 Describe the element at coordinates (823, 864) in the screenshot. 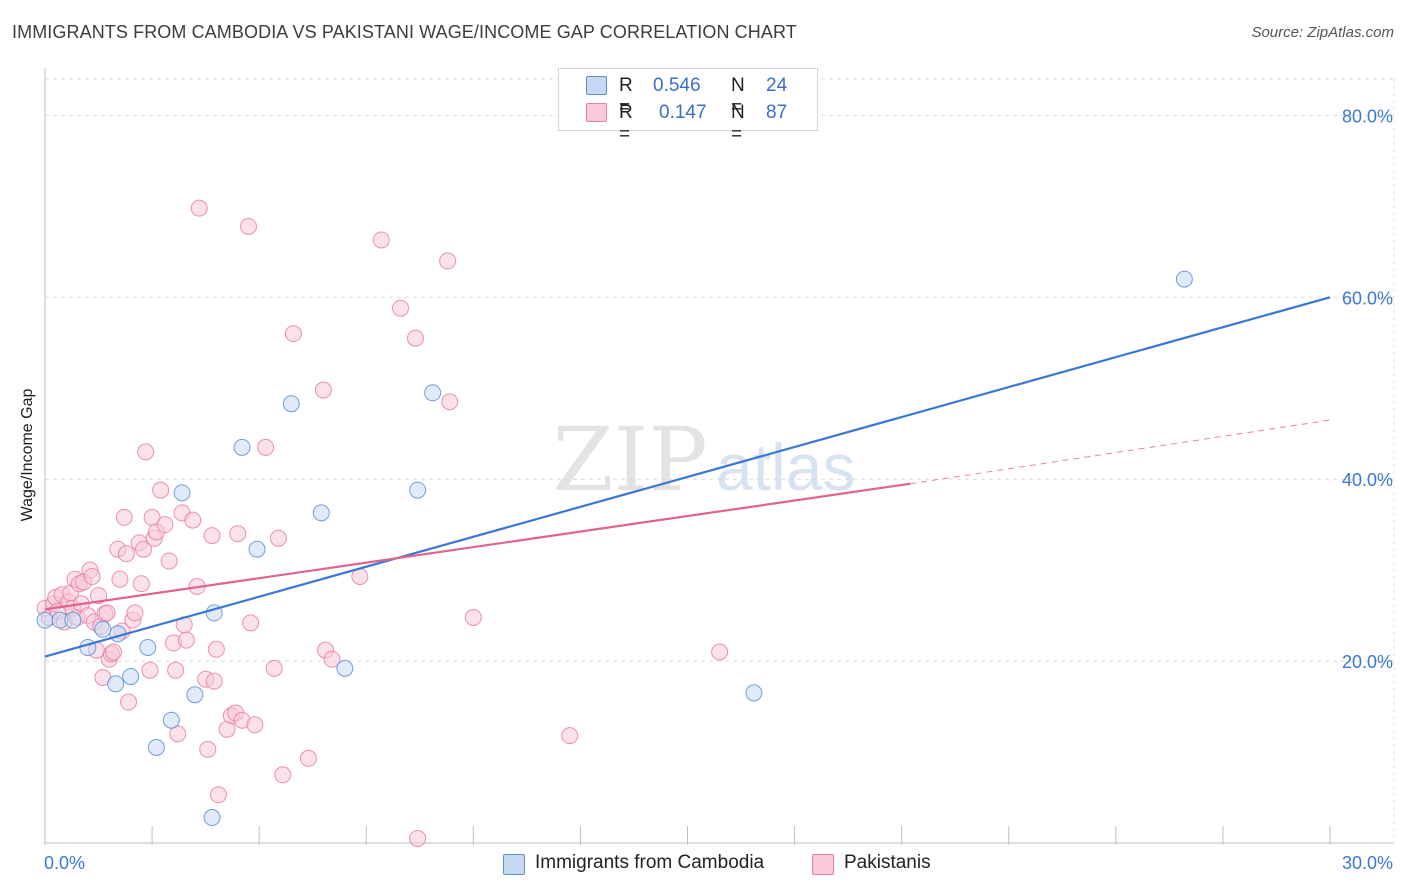

I see `series-swatch-pakistanis` at that location.